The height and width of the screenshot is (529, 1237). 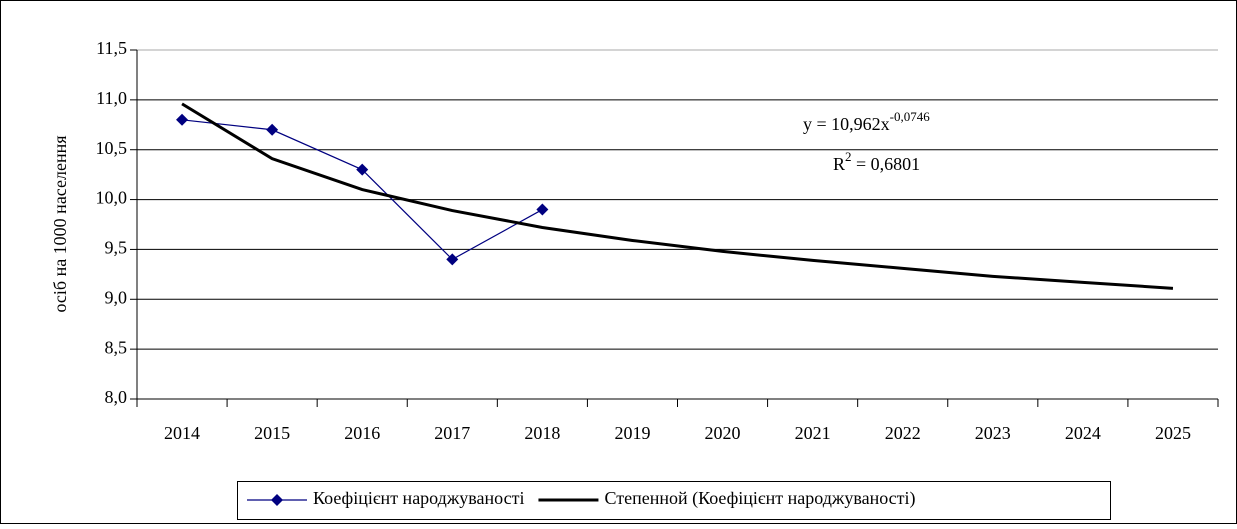 I want to click on y-tick-label: 11,5, so click(x=111, y=48).